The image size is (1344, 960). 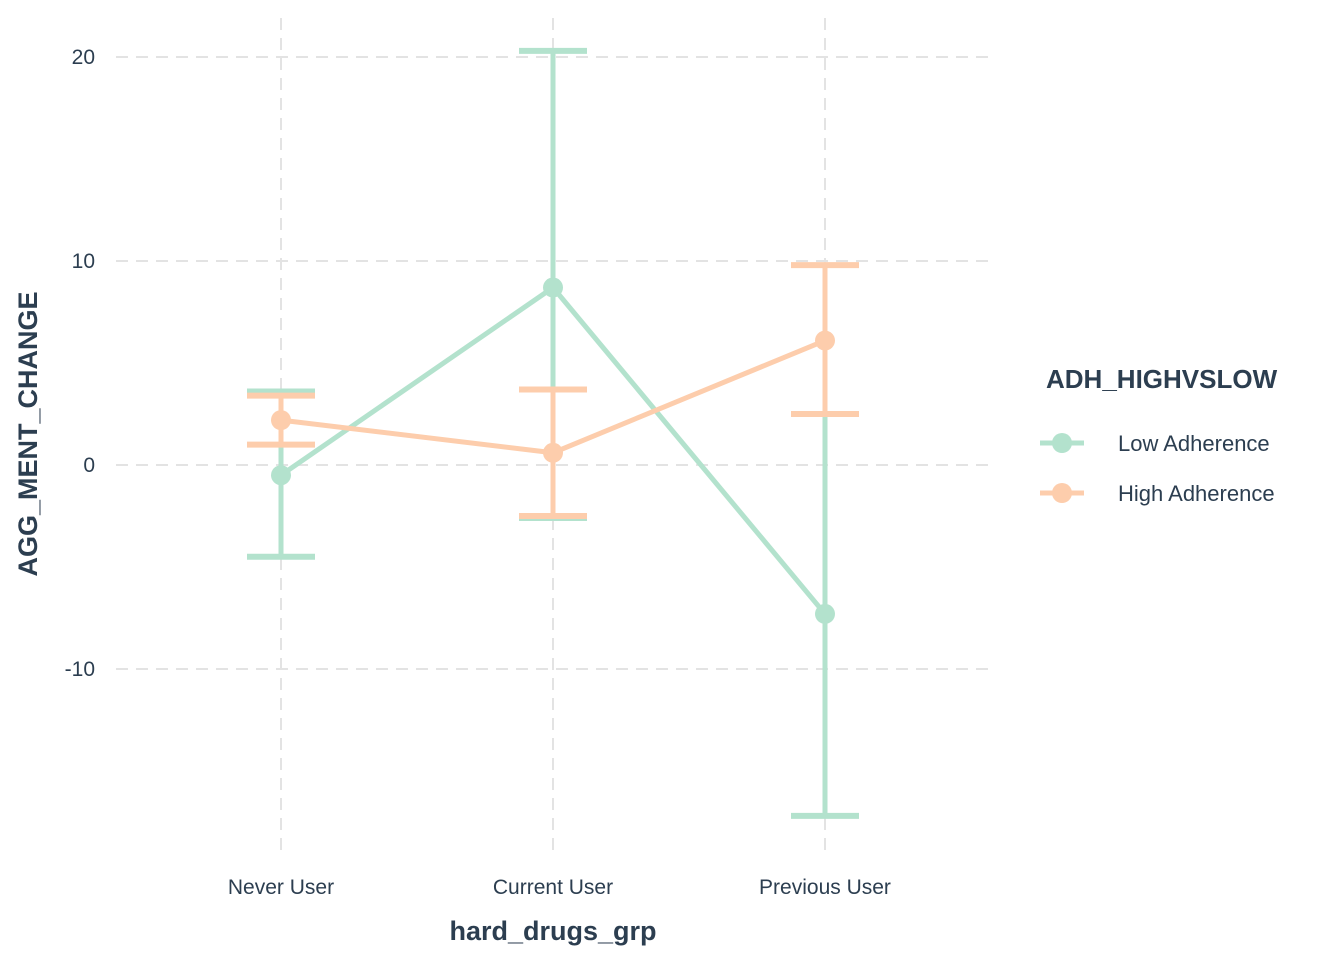 What do you see at coordinates (825, 887) in the screenshot?
I see `x-tick-label: Previous User` at bounding box center [825, 887].